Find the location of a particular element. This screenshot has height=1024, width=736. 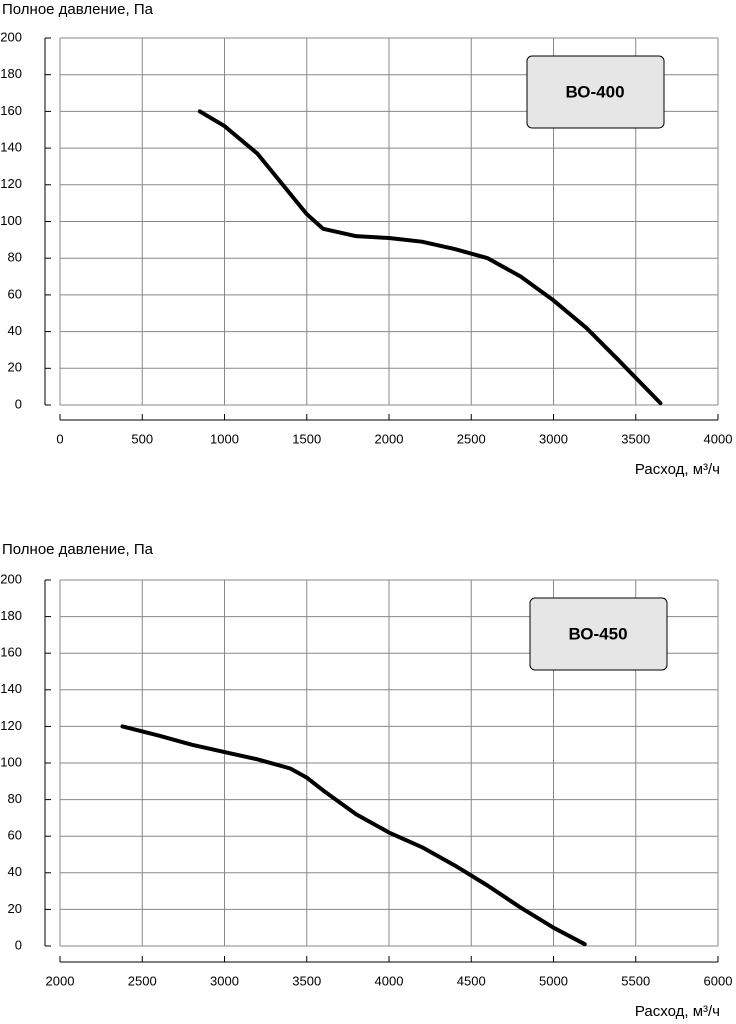

x-tick-label: 1500 is located at coordinates (306, 438).